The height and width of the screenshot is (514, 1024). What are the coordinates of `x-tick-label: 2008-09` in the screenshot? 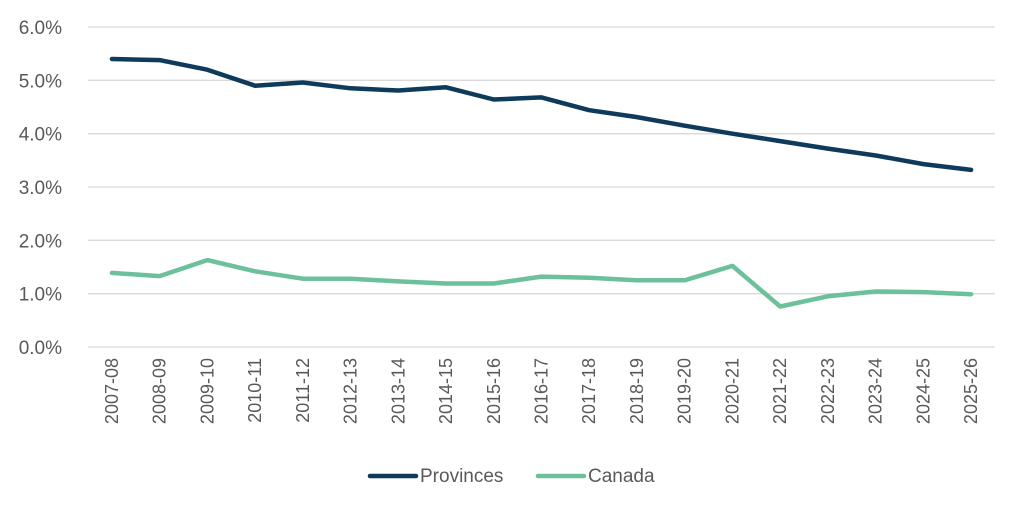 It's located at (160, 391).